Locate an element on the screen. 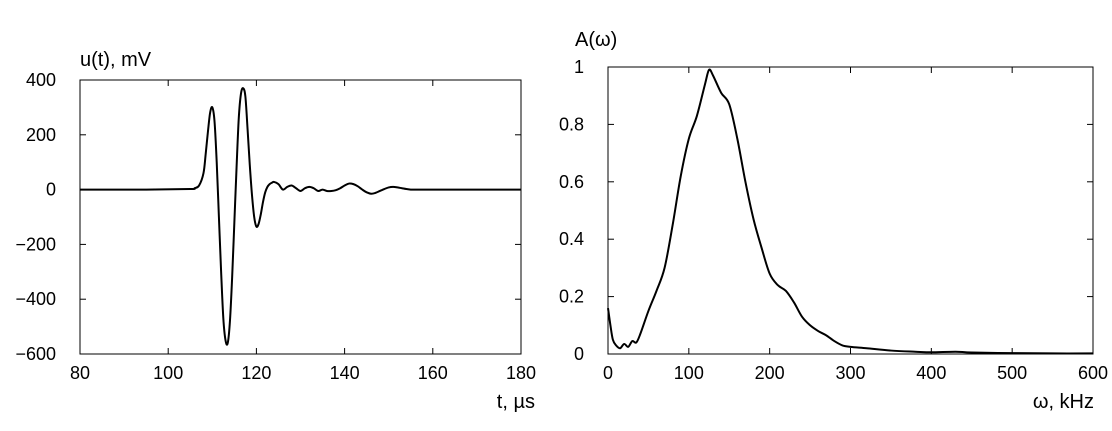  signal-chart-xtick-label: 100 is located at coordinates (168, 373).